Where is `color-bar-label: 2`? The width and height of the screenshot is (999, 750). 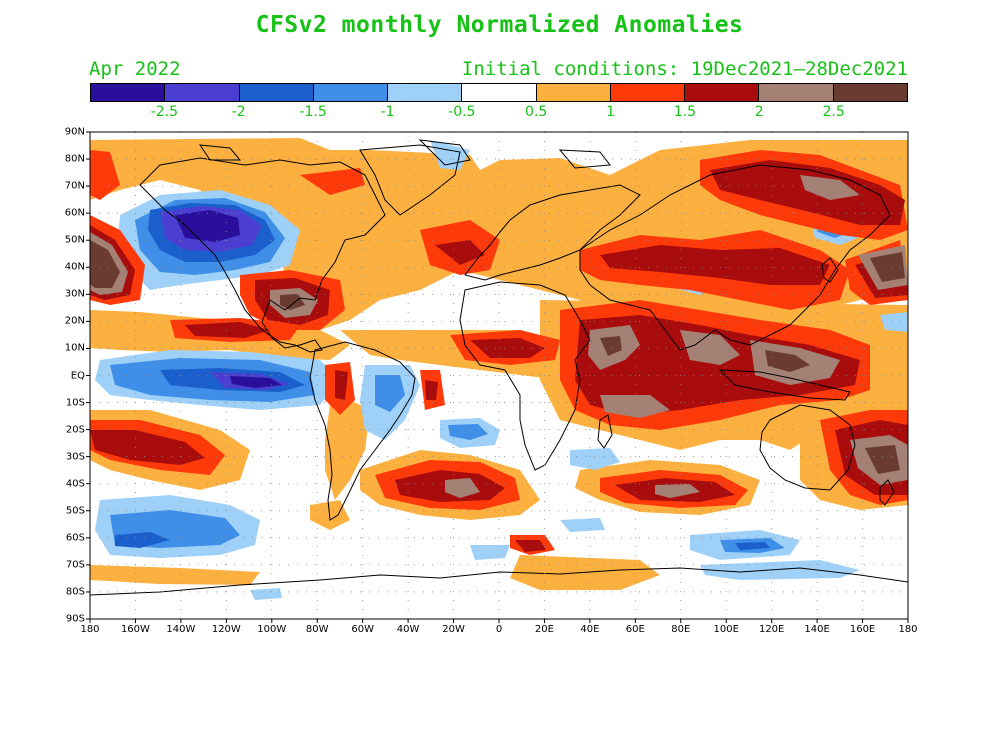
color-bar-label: 2 is located at coordinates (759, 112).